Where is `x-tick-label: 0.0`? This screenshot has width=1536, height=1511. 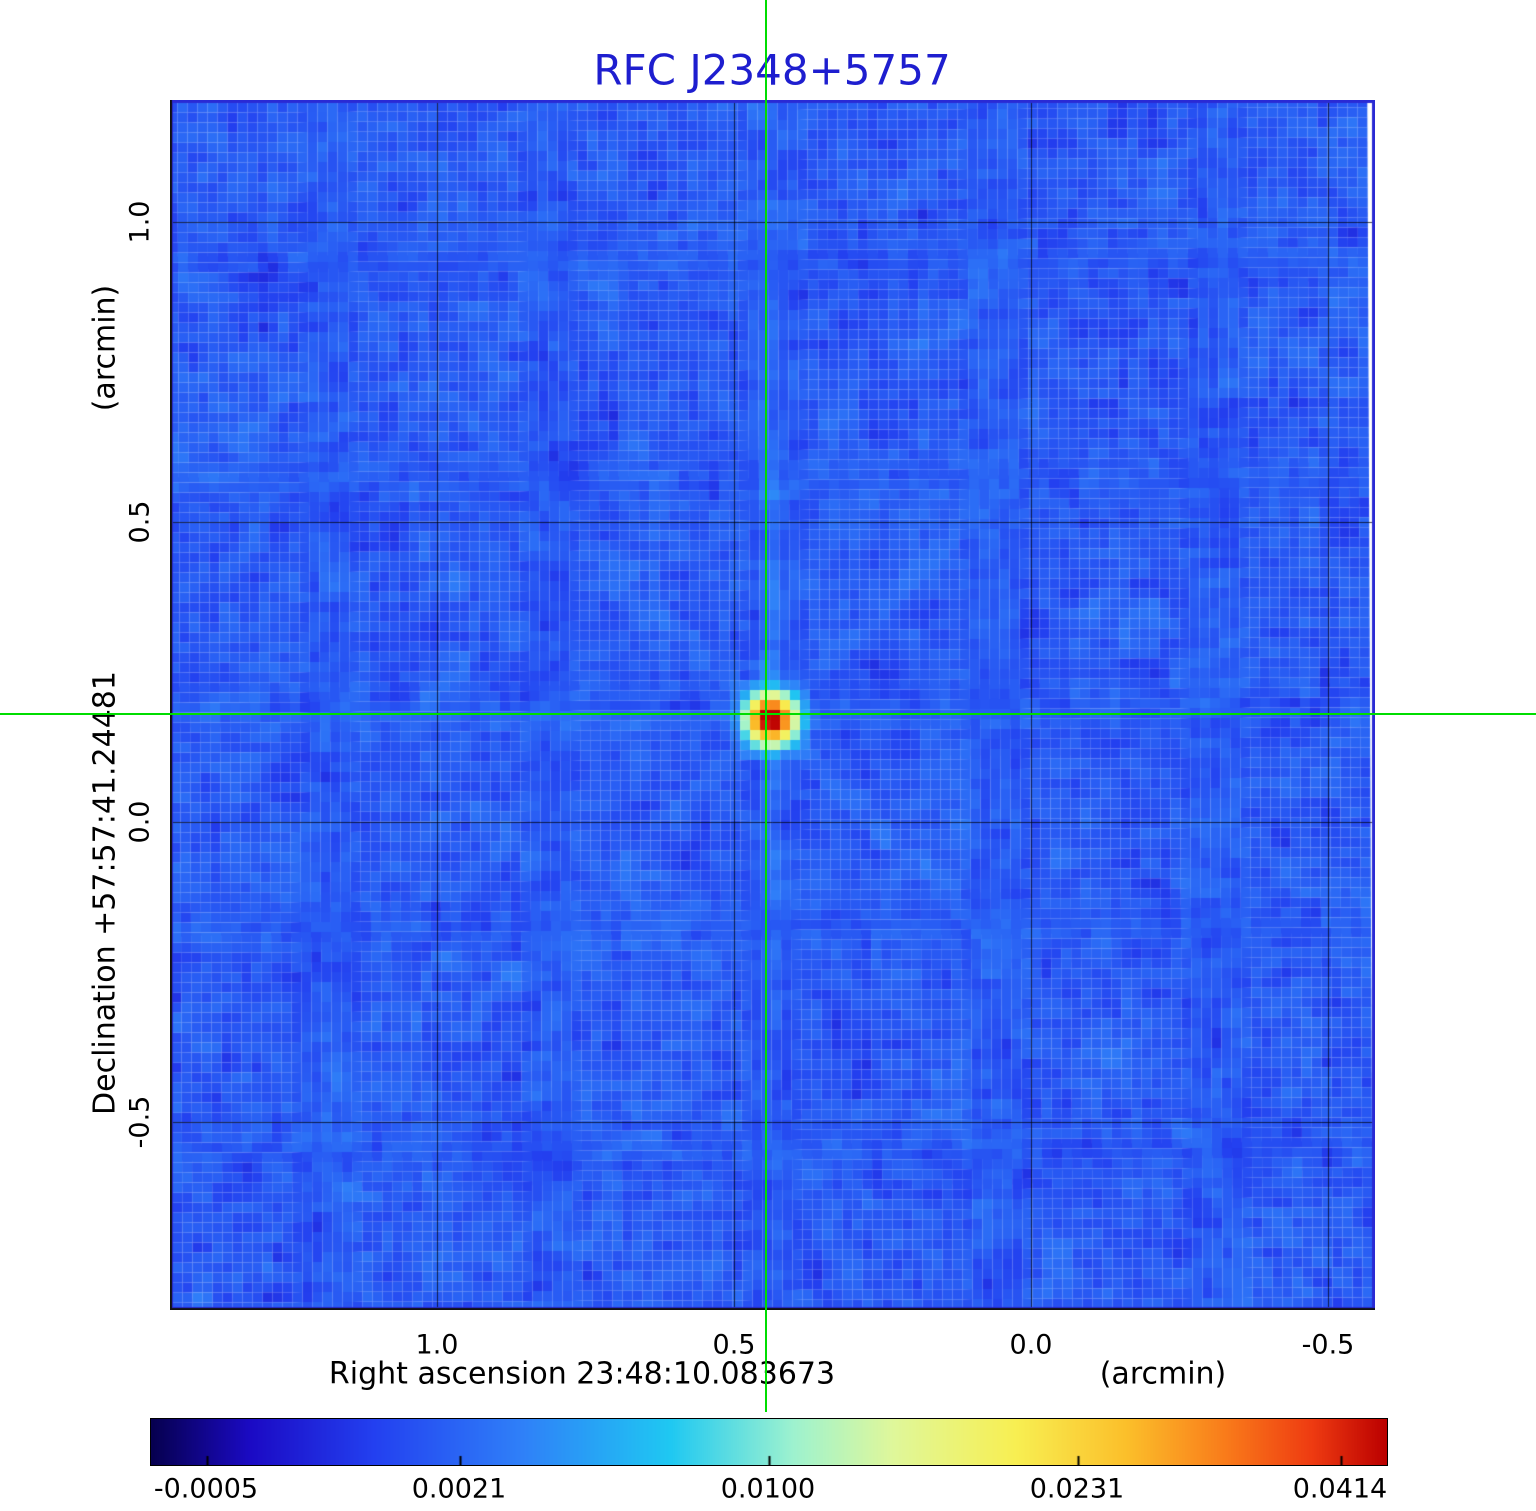
x-tick-label: 0.0 is located at coordinates (1031, 1345).